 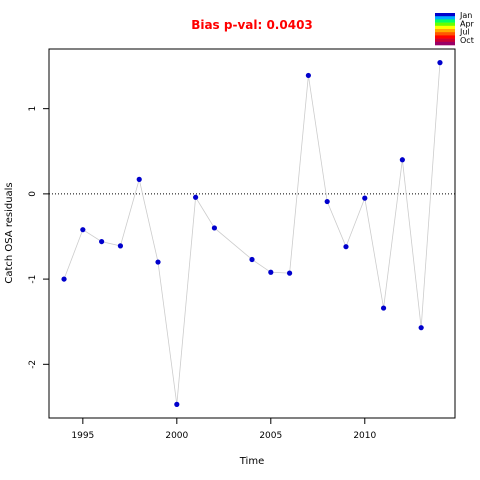 What do you see at coordinates (467, 40) in the screenshot?
I see `legend-label: Oct` at bounding box center [467, 40].